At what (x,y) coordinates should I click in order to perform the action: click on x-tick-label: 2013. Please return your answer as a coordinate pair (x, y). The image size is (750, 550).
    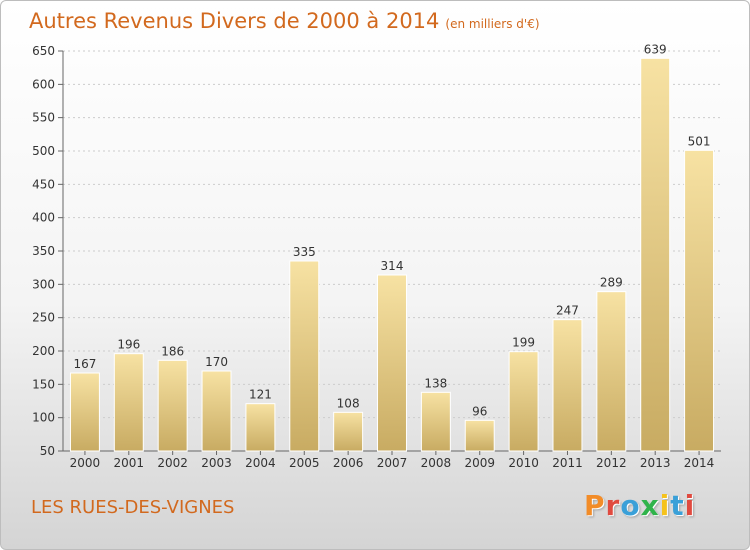
    Looking at the image, I should click on (655, 463).